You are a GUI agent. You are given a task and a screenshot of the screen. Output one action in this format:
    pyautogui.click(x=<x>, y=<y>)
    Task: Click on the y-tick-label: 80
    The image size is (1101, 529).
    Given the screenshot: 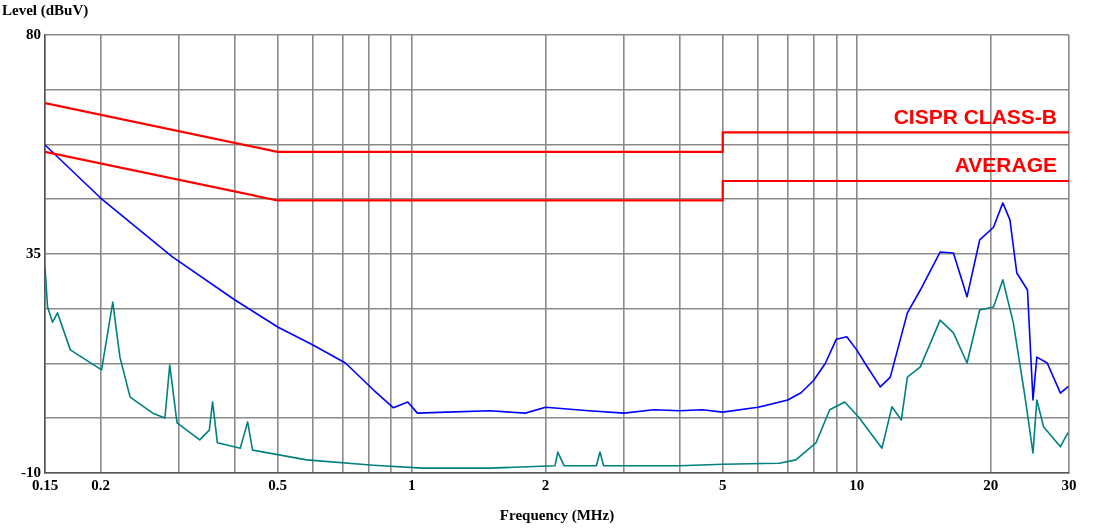 What is the action you would take?
    pyautogui.click(x=33, y=33)
    